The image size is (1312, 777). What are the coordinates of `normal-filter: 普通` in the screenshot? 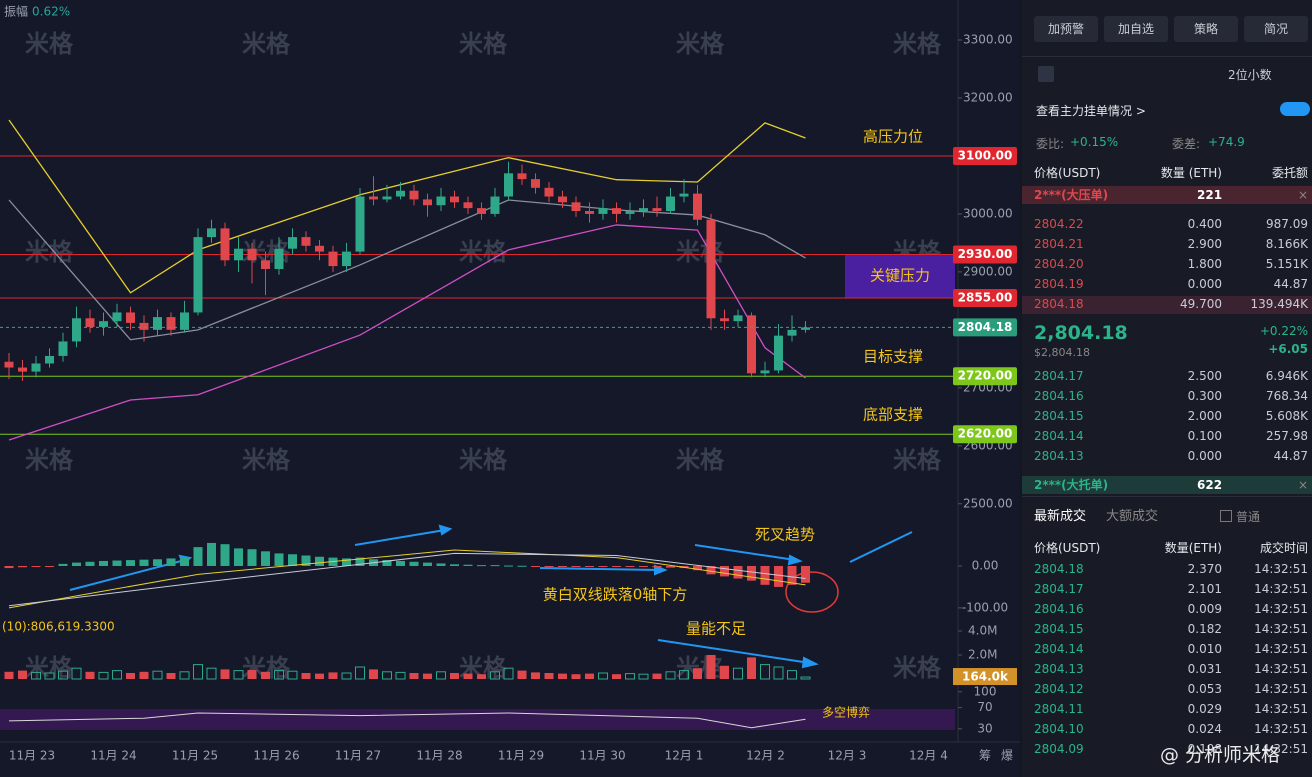 It's located at (1248, 517).